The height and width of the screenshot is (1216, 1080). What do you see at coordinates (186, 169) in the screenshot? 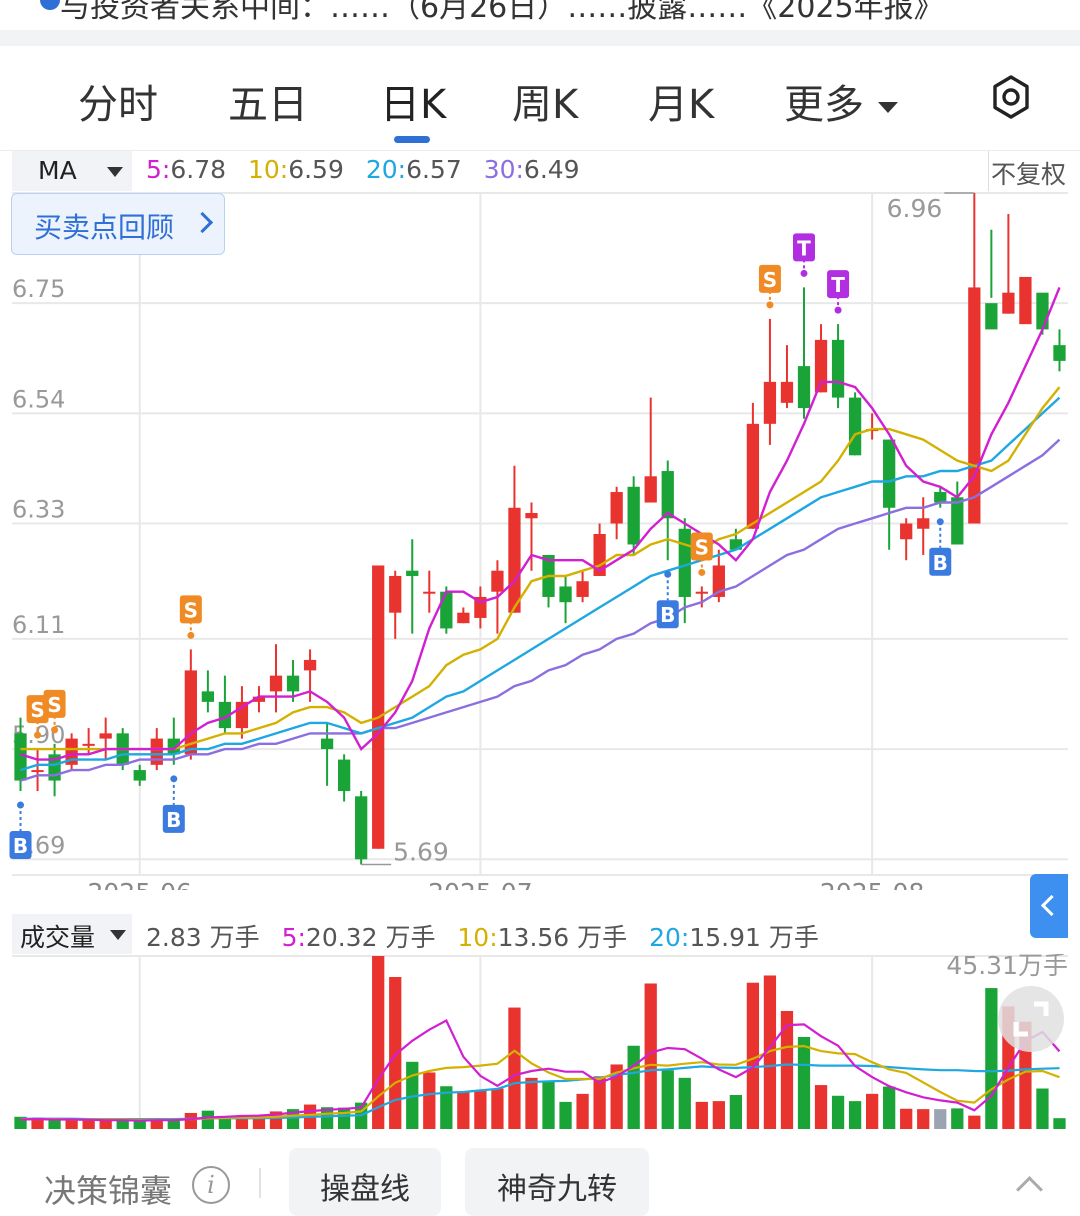
I see `ma5-value: 5:6.78` at bounding box center [186, 169].